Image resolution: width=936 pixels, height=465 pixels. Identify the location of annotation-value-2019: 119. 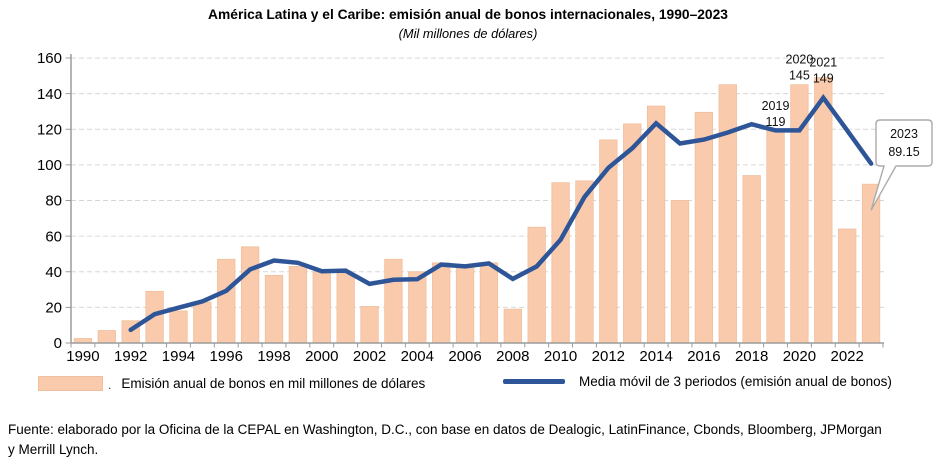
(776, 122).